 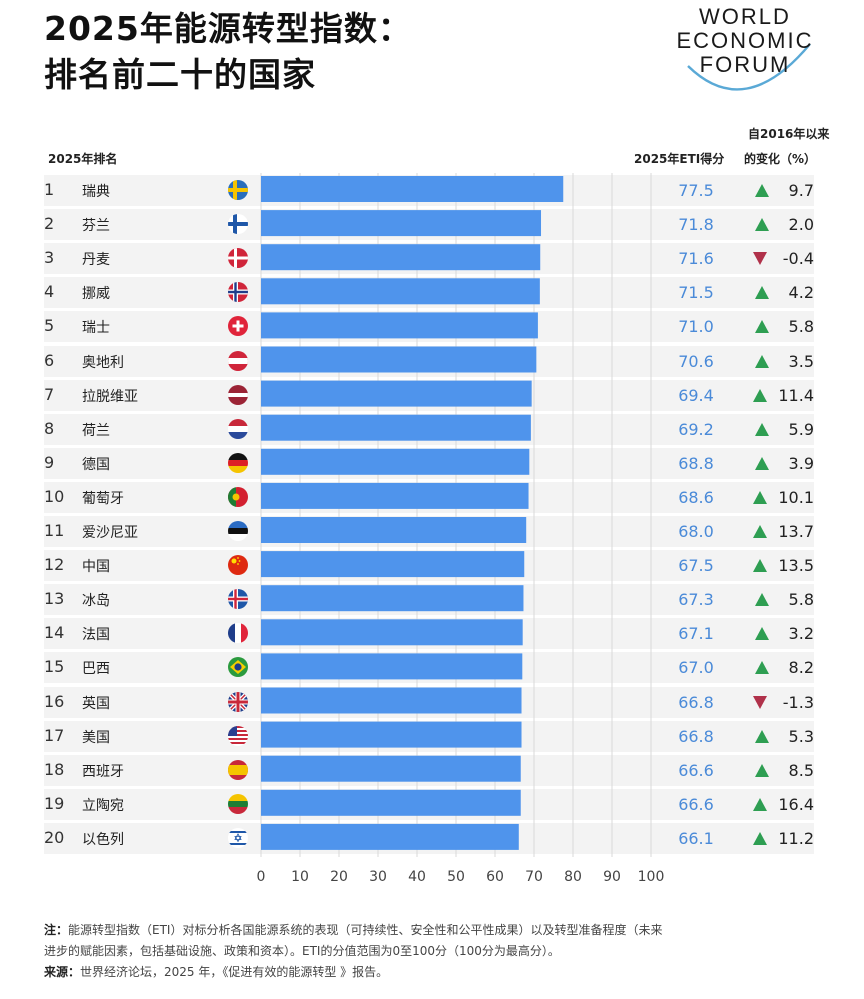 What do you see at coordinates (798, 702) in the screenshot?
I see `change-value: -1.3` at bounding box center [798, 702].